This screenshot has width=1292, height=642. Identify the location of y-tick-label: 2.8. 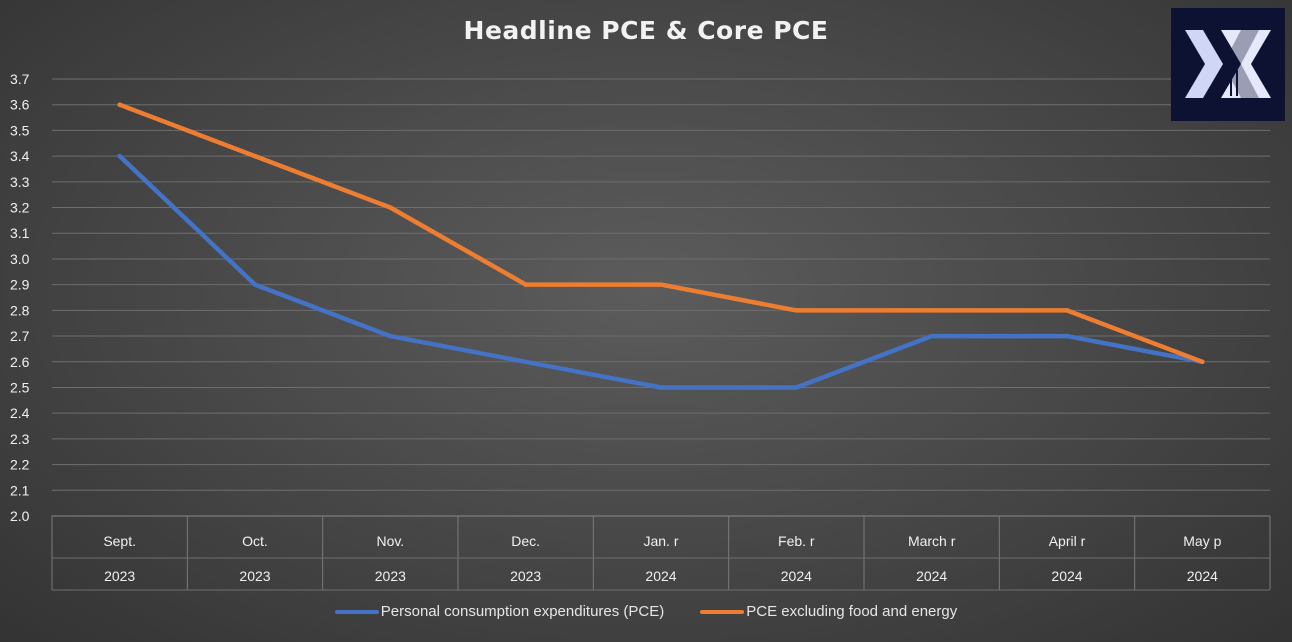
(20, 310).